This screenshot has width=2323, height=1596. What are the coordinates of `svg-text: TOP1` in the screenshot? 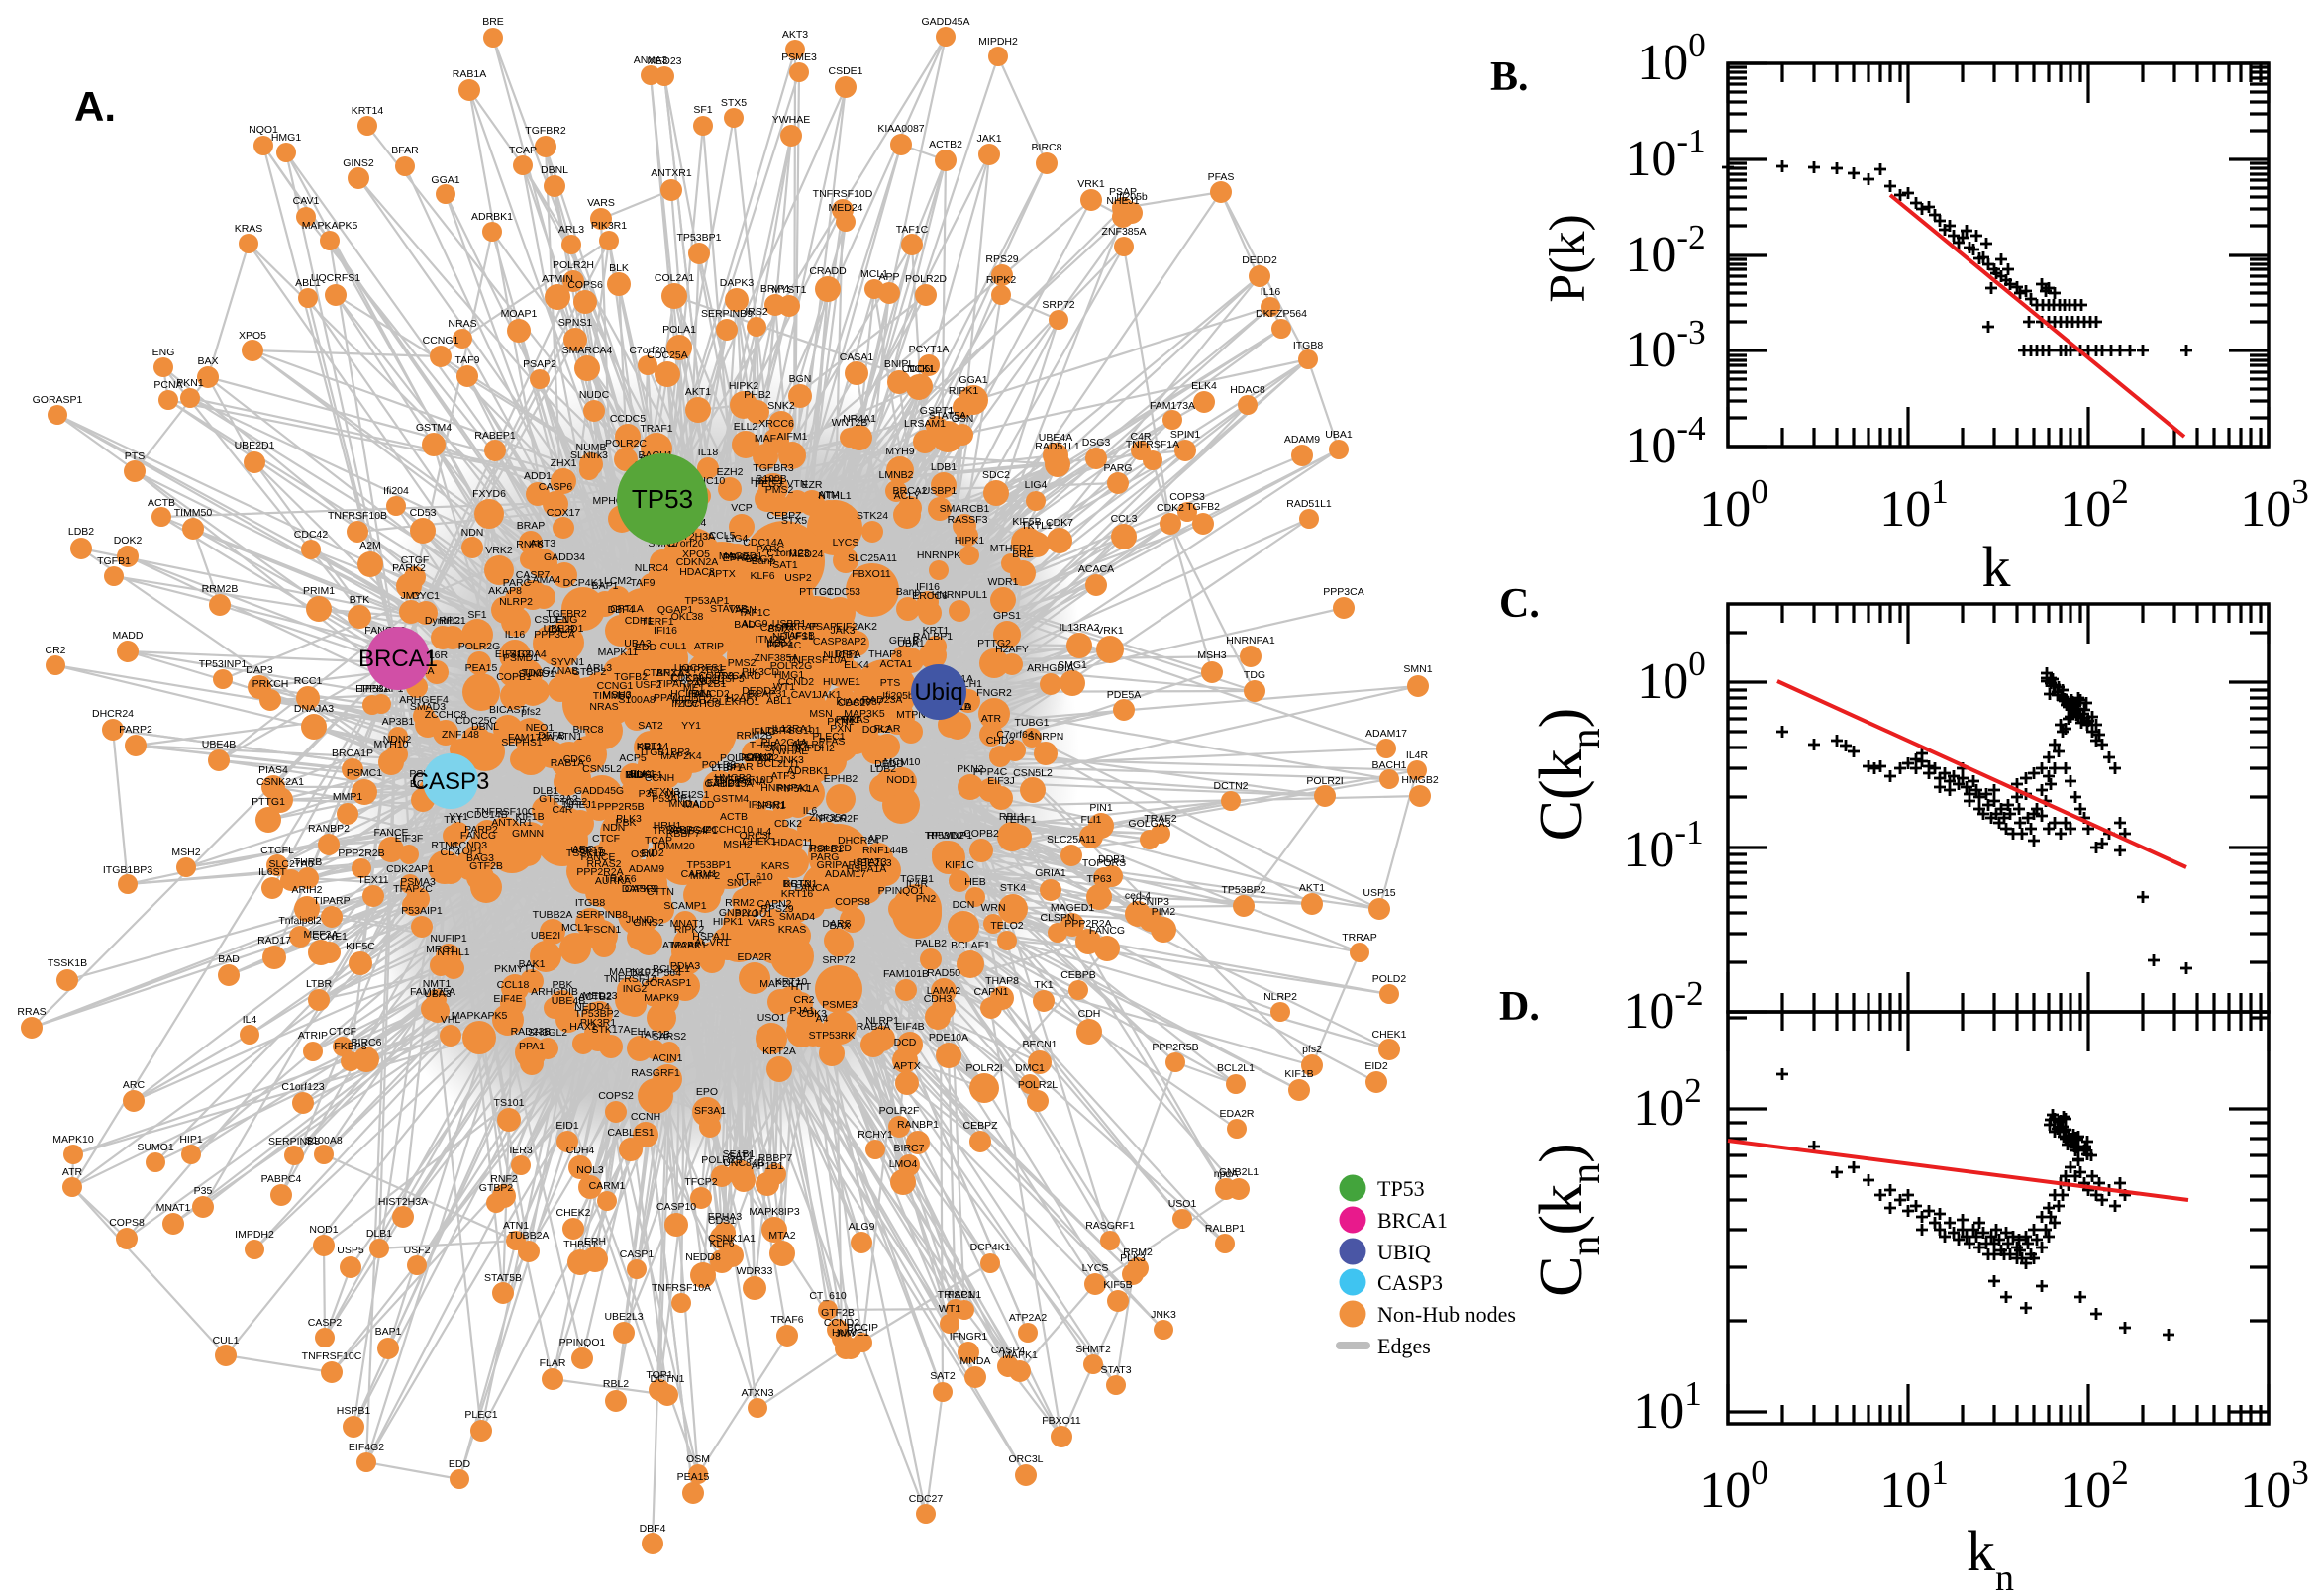 It's located at (659, 1375).